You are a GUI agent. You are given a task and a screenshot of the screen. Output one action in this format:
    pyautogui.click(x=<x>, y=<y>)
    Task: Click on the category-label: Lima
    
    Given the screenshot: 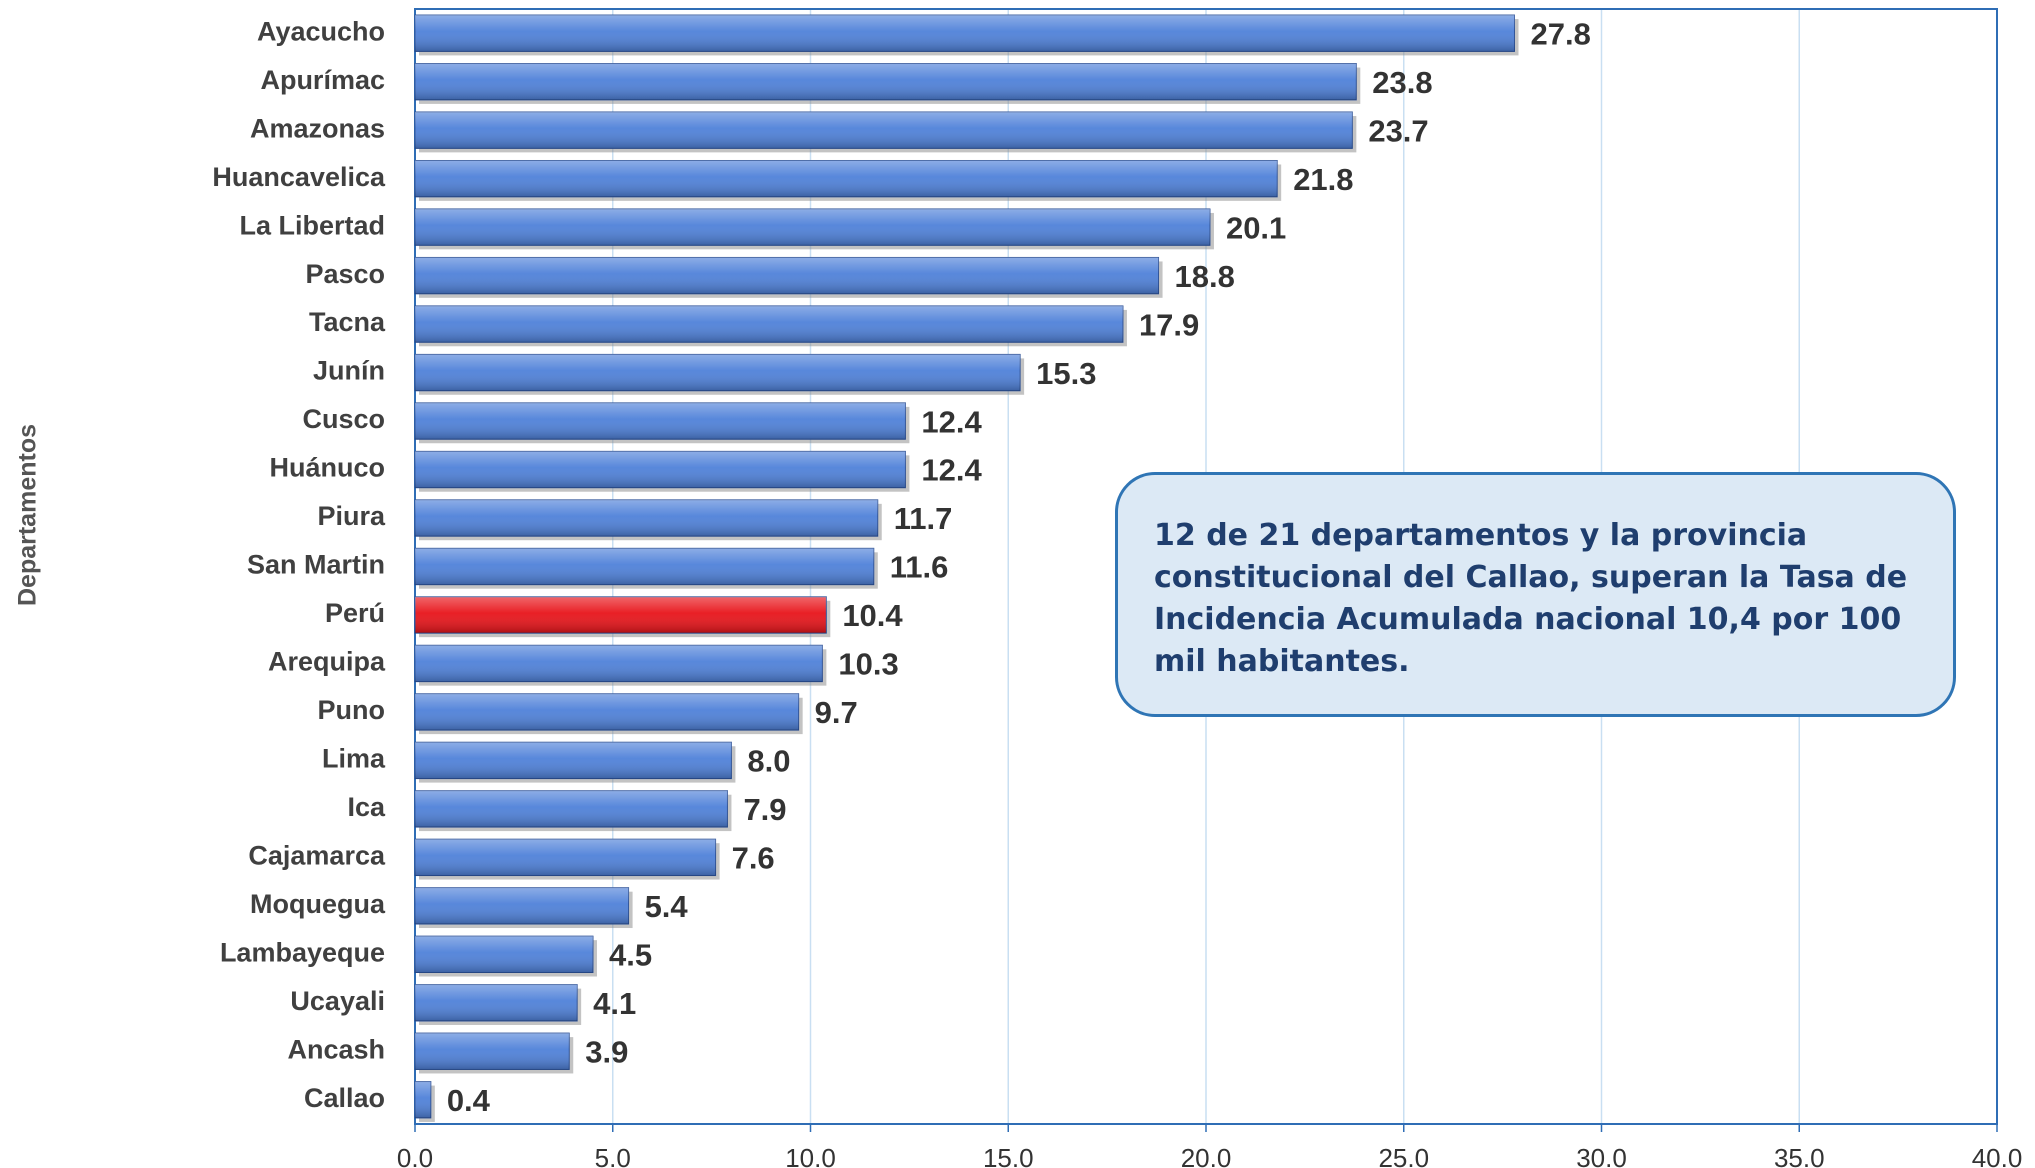 What is the action you would take?
    pyautogui.click(x=354, y=759)
    